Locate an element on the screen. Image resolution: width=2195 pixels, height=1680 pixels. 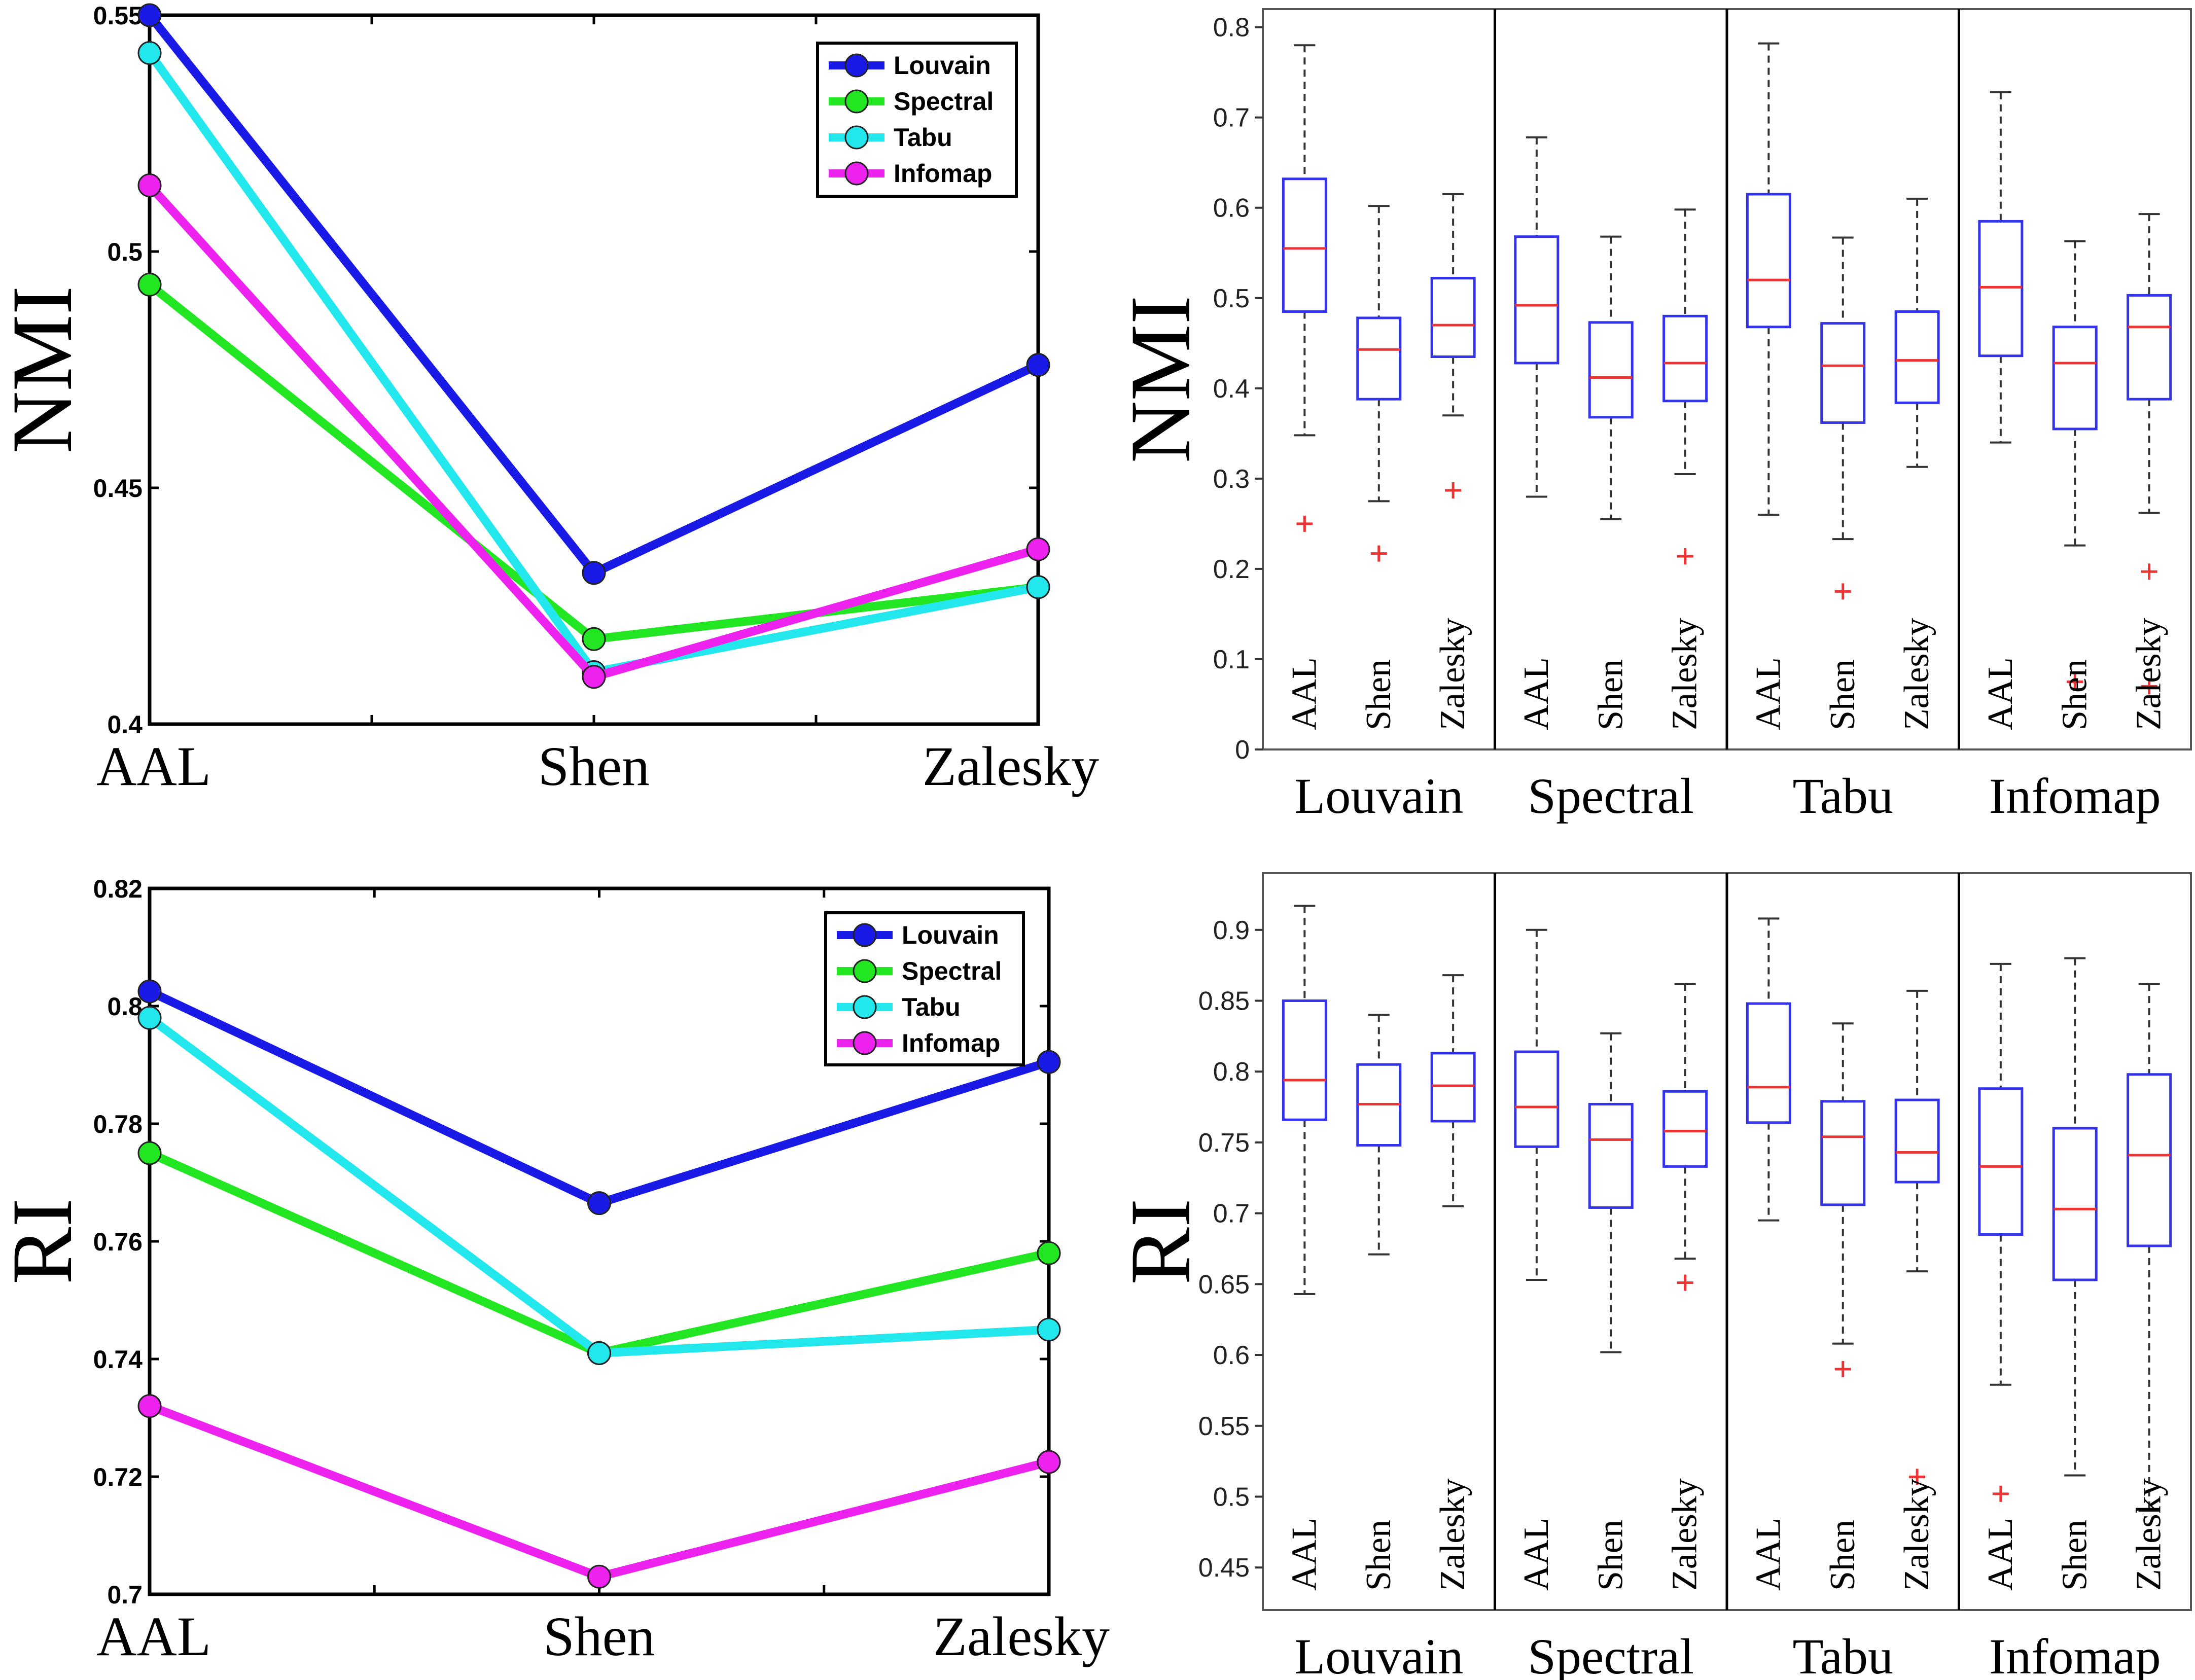
y-tick-label: 0.4 is located at coordinates (125, 724).